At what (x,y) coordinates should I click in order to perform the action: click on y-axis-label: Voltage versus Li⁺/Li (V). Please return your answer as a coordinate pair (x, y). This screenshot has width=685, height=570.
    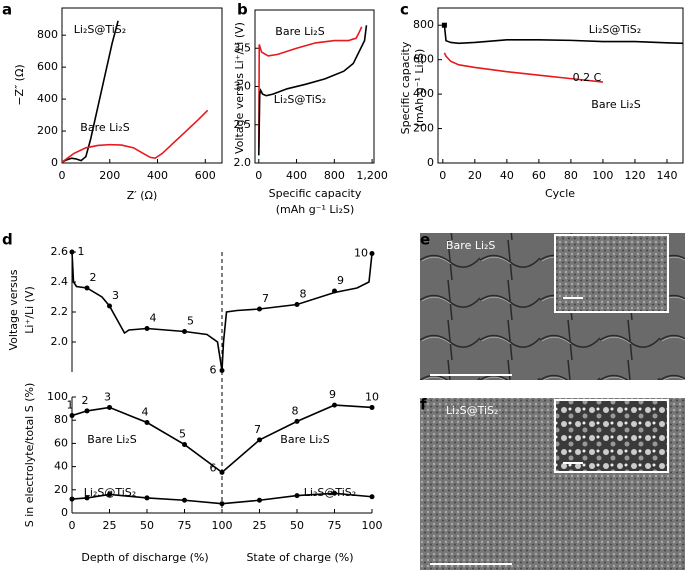
    Looking at the image, I should click on (239, 88).